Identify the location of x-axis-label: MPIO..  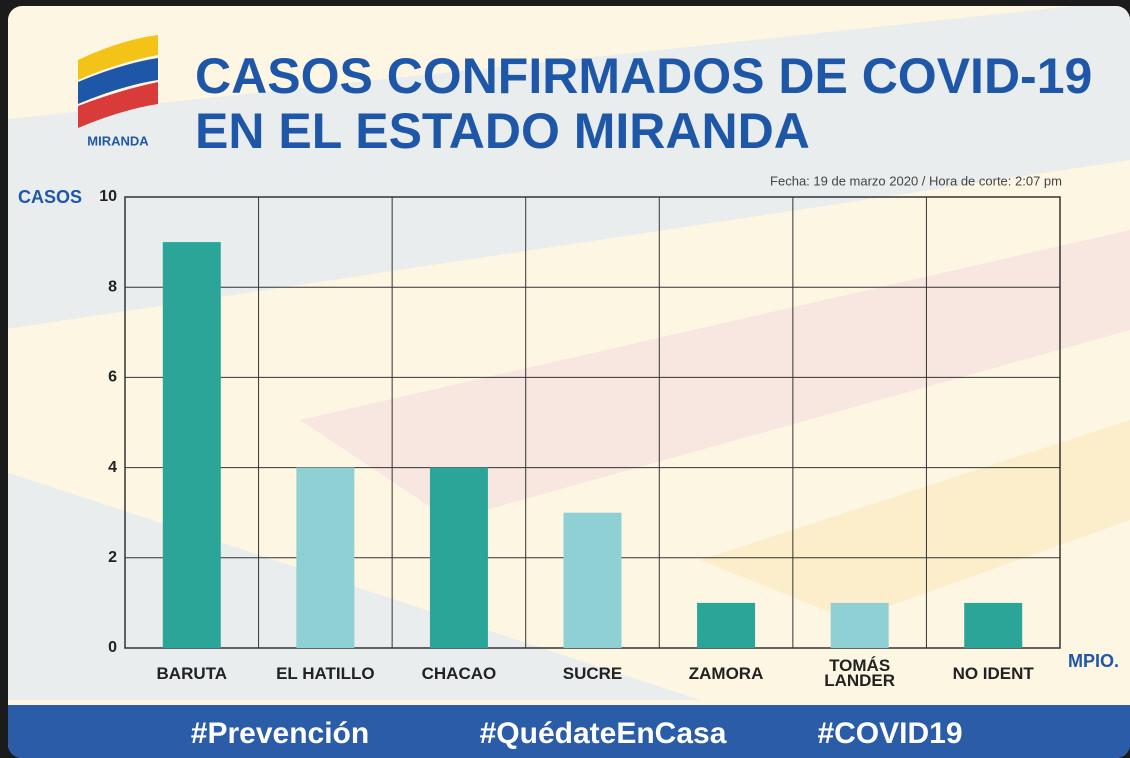
(1093, 661).